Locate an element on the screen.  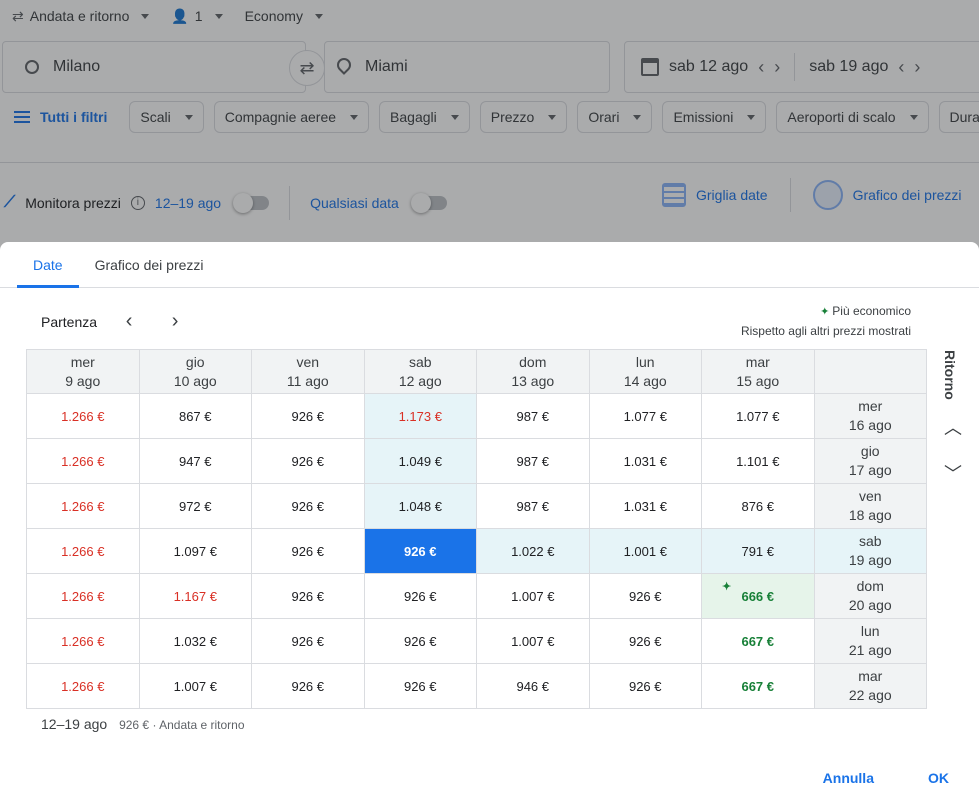
departure-date-header: dom 13 ago is located at coordinates (533, 371).